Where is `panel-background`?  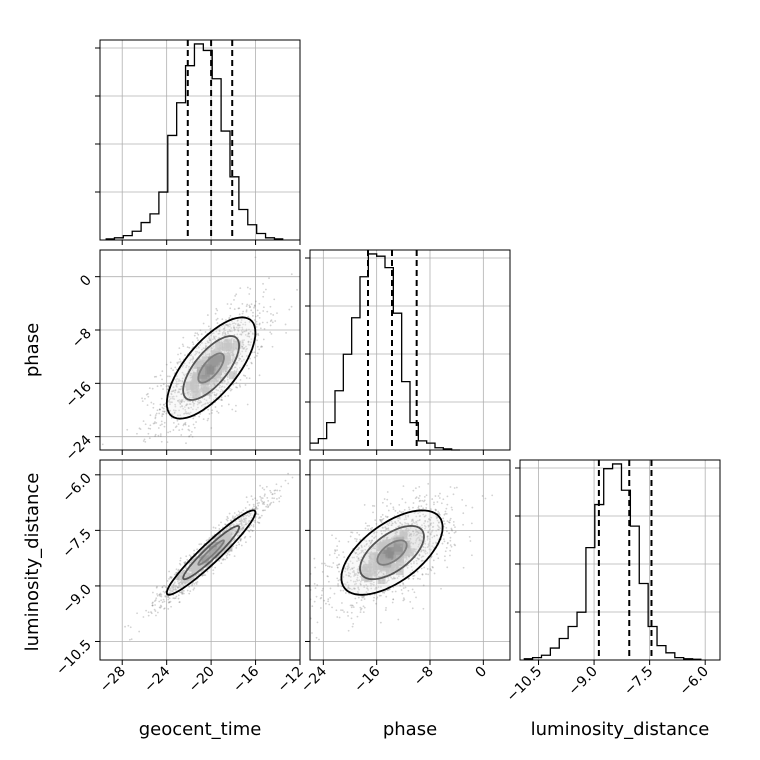
panel-background is located at coordinates (200, 350).